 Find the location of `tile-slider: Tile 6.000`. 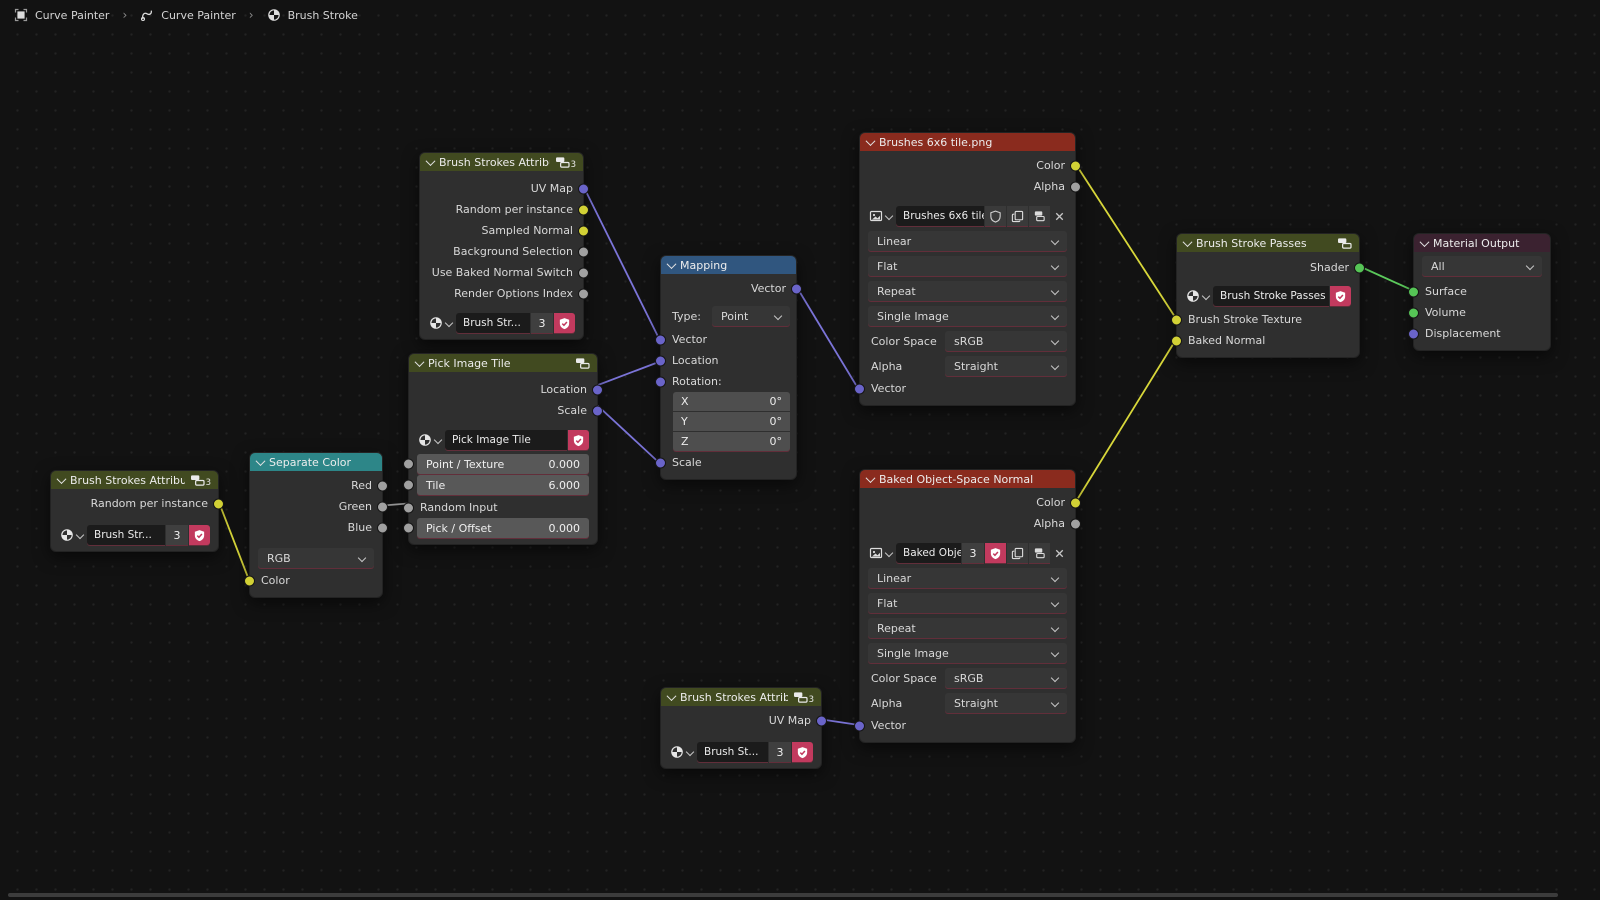

tile-slider: Tile 6.000 is located at coordinates (503, 485).